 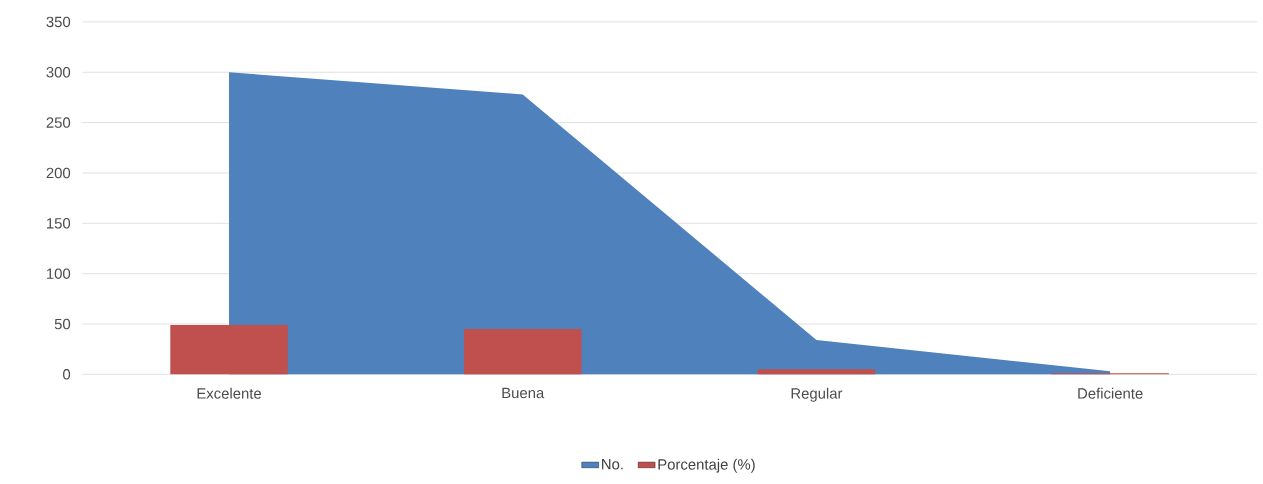 I want to click on x-tick-label: Buena, so click(x=523, y=393).